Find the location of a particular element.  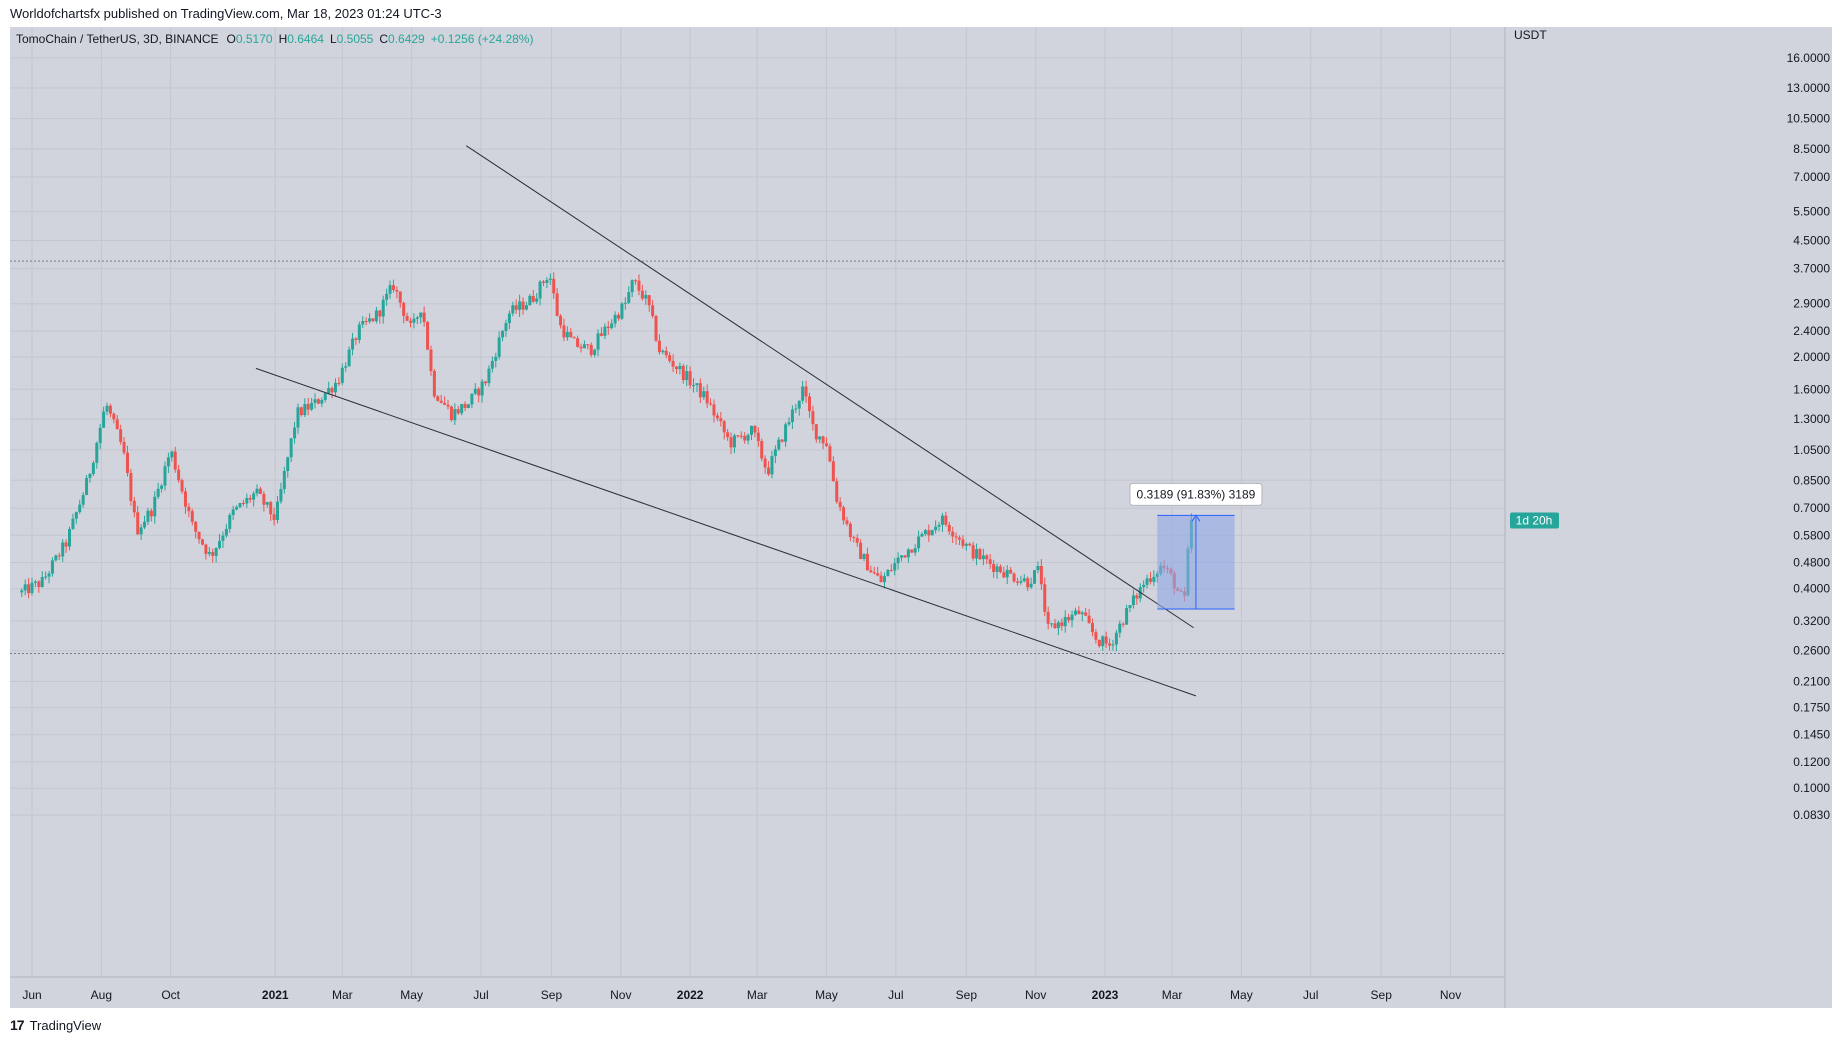

last-price-badge-box is located at coordinates (1534, 520).